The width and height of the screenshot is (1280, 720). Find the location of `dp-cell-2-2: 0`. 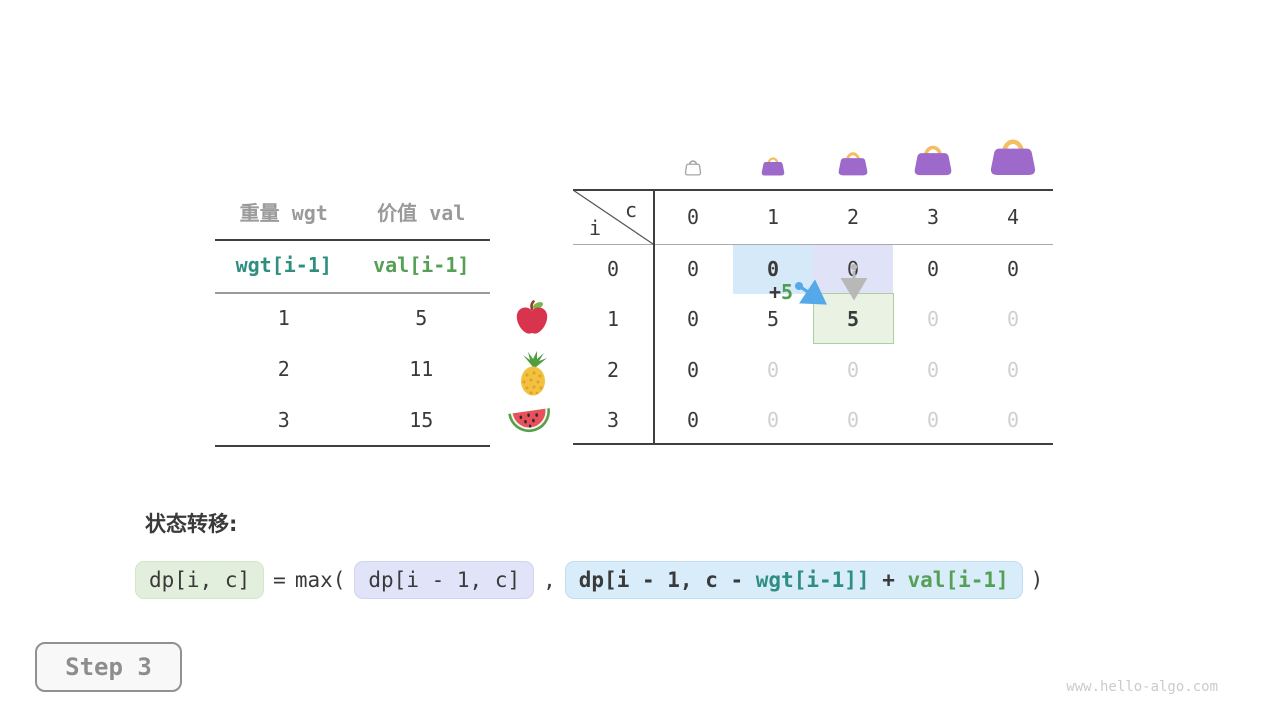

dp-cell-2-2: 0 is located at coordinates (853, 369).